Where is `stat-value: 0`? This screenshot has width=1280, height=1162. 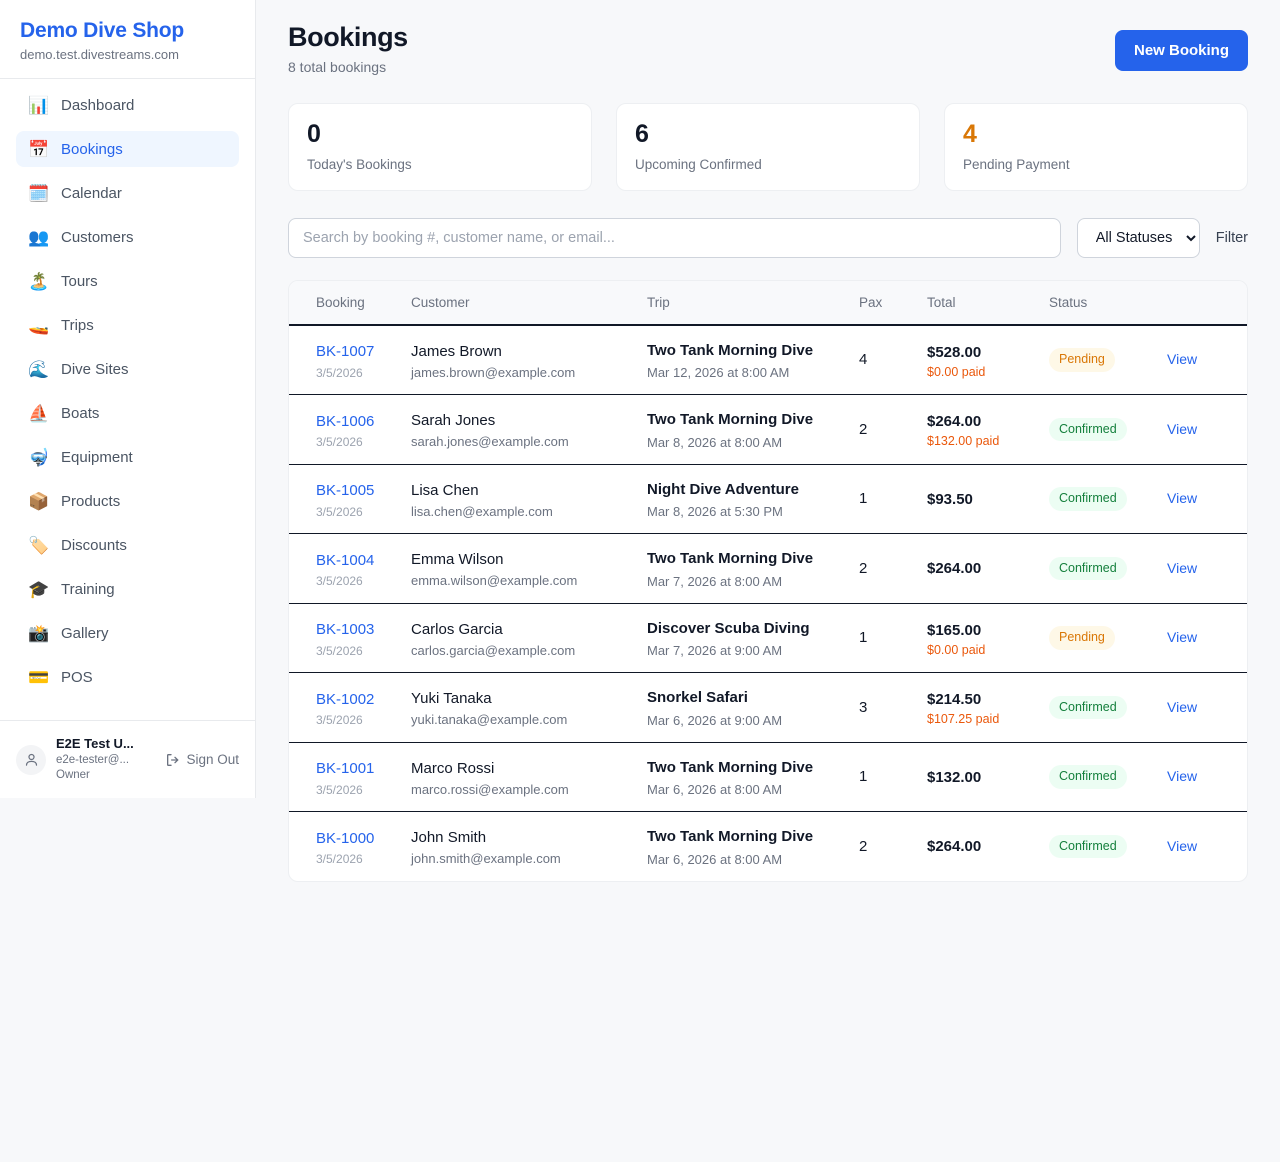
stat-value: 0 is located at coordinates (314, 134).